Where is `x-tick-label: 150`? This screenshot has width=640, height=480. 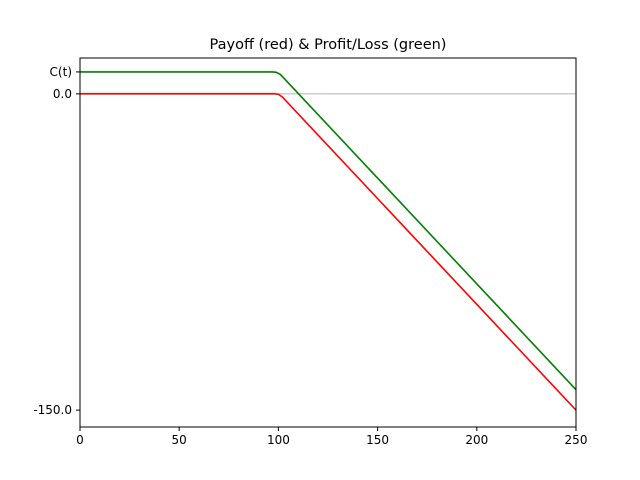
x-tick-label: 150 is located at coordinates (377, 440).